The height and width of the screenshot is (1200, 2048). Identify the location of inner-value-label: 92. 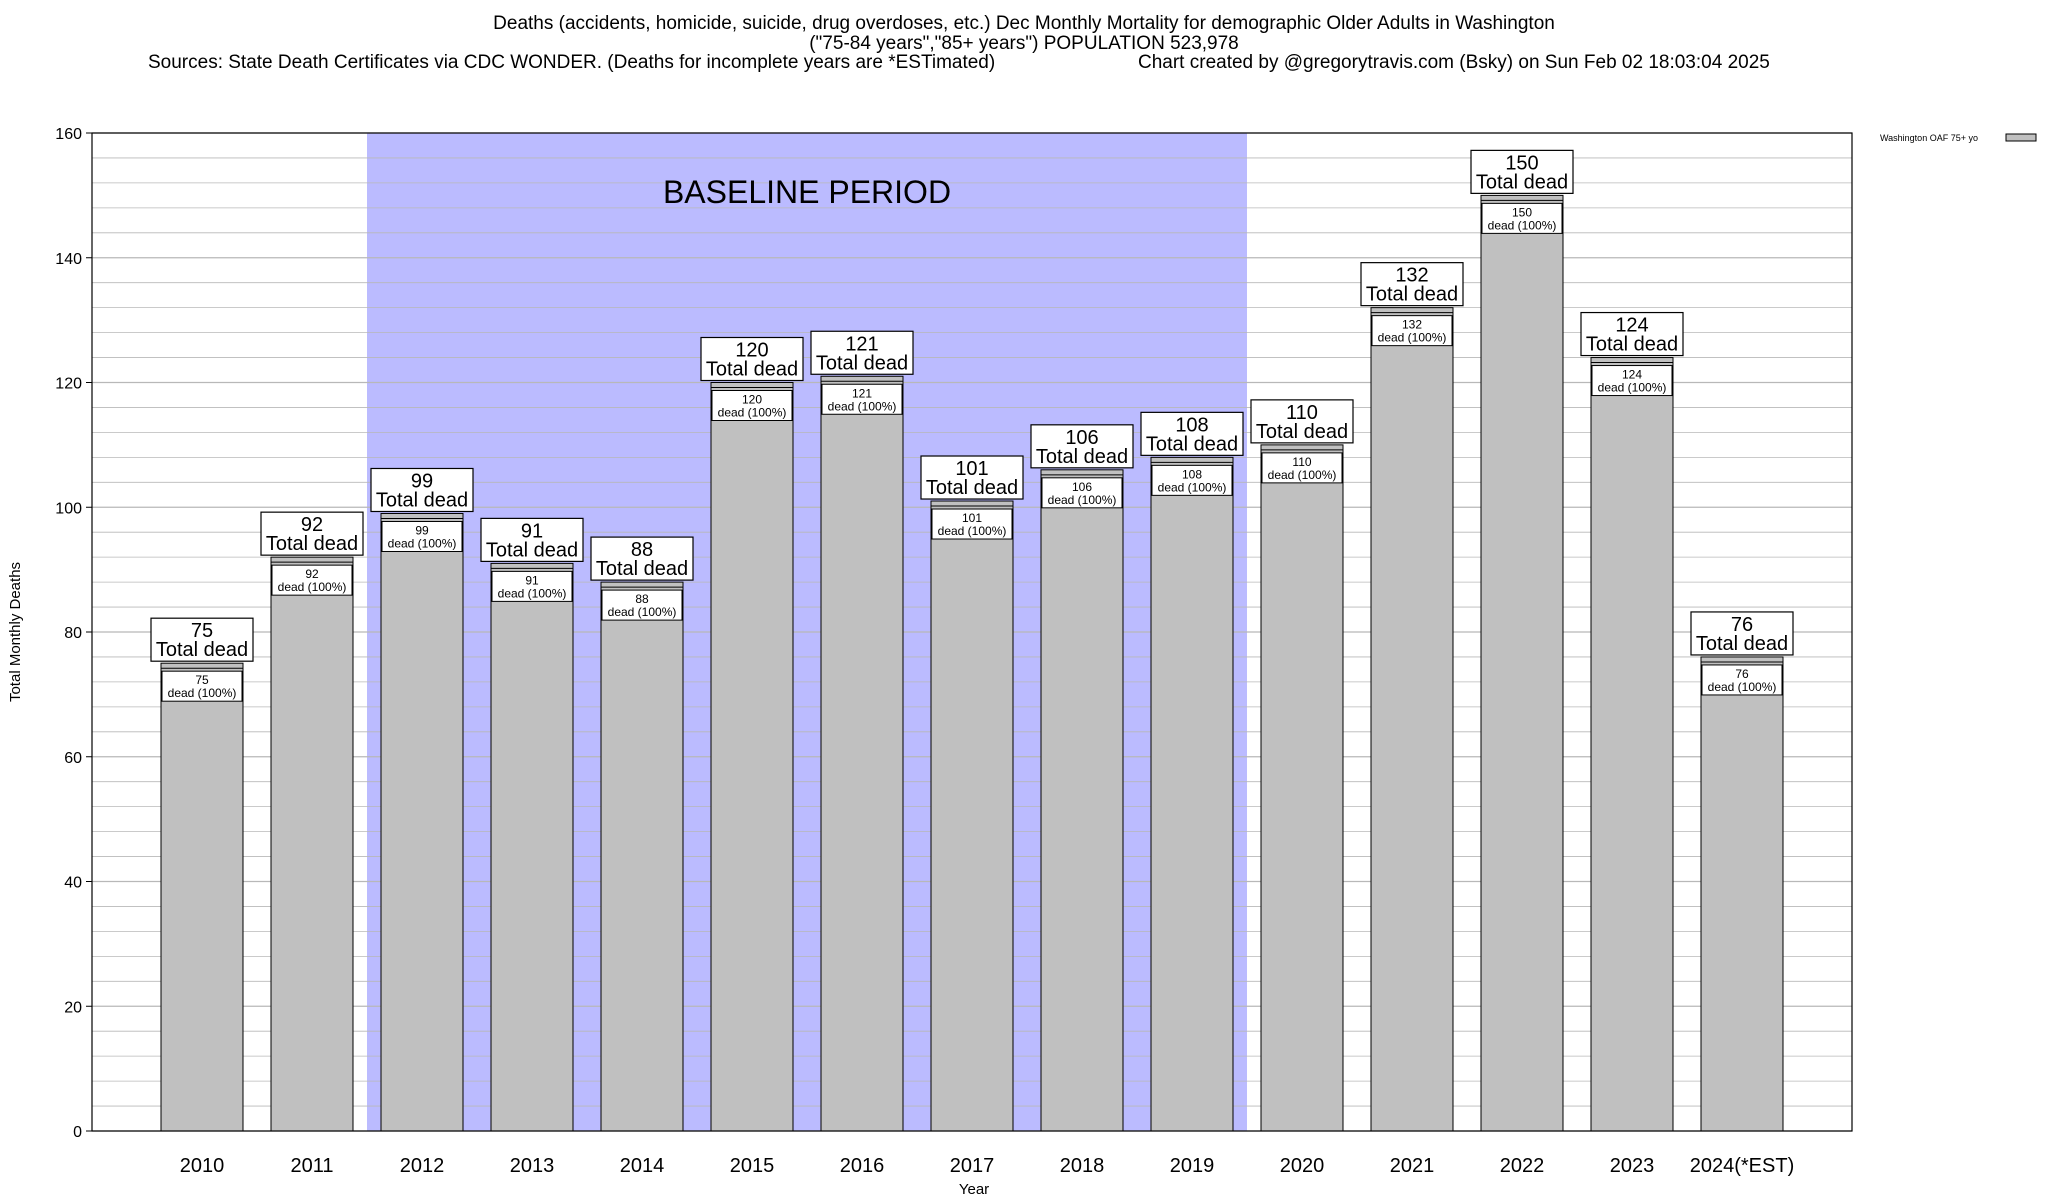
(312, 574).